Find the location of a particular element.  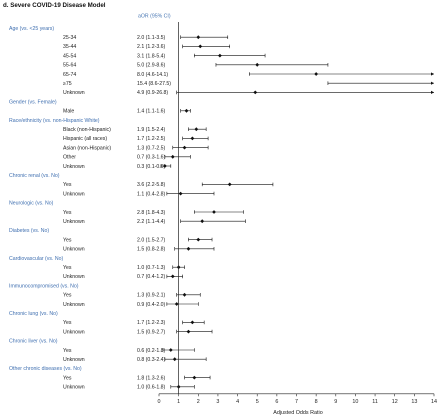

estimate-label: 2.0 (1.5-2.7) is located at coordinates (151, 240).